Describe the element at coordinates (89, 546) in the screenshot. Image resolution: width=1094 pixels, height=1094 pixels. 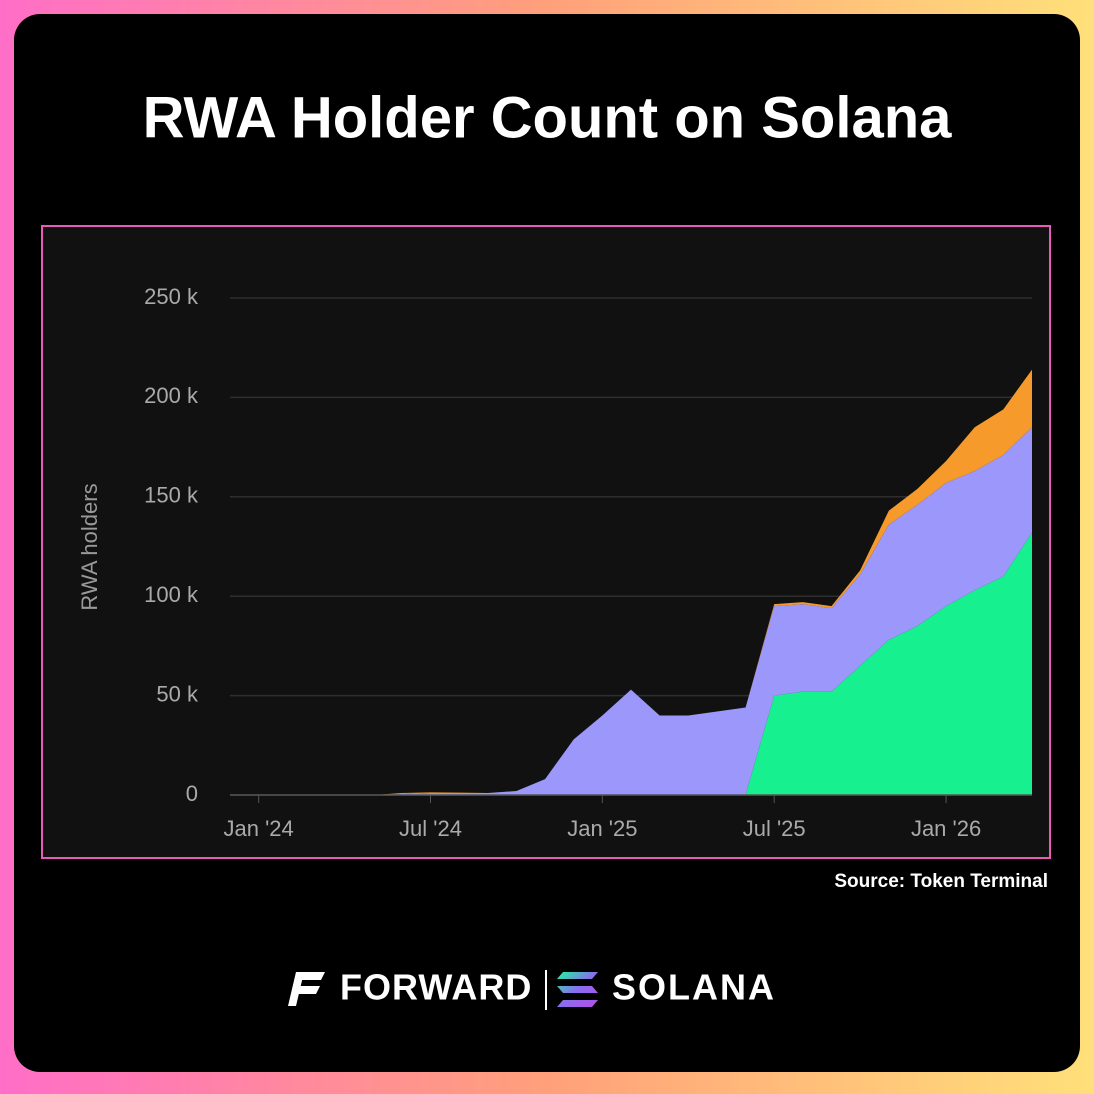
I see `y-axis-label: RWA holders` at that location.